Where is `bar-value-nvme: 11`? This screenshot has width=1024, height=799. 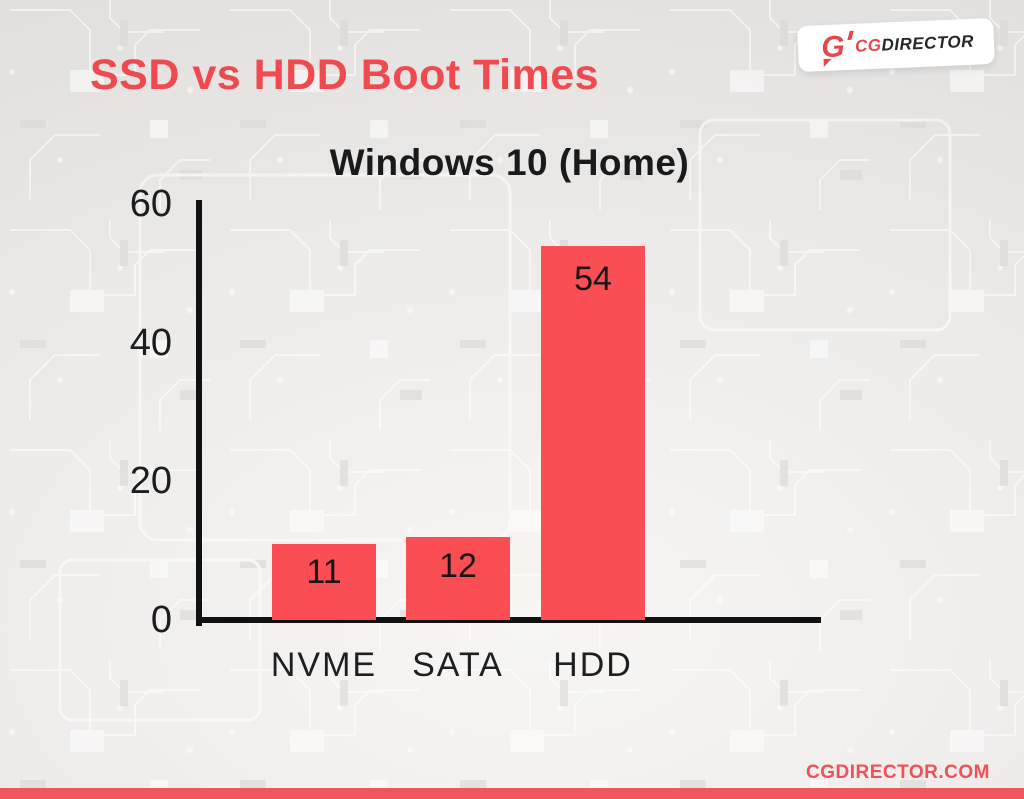
bar-value-nvme: 11 is located at coordinates (324, 572).